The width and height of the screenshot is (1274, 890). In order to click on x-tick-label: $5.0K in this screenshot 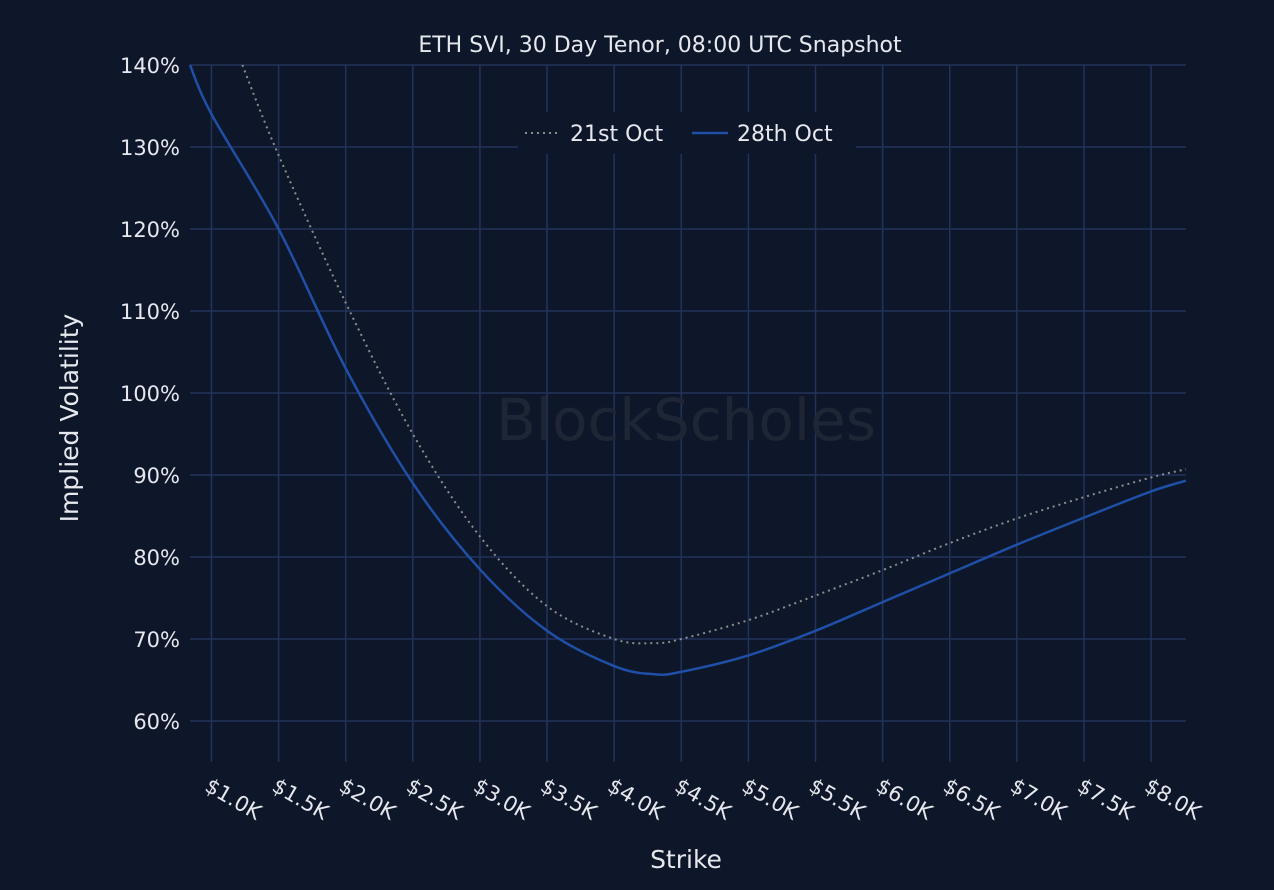, I will do `click(770, 800)`.